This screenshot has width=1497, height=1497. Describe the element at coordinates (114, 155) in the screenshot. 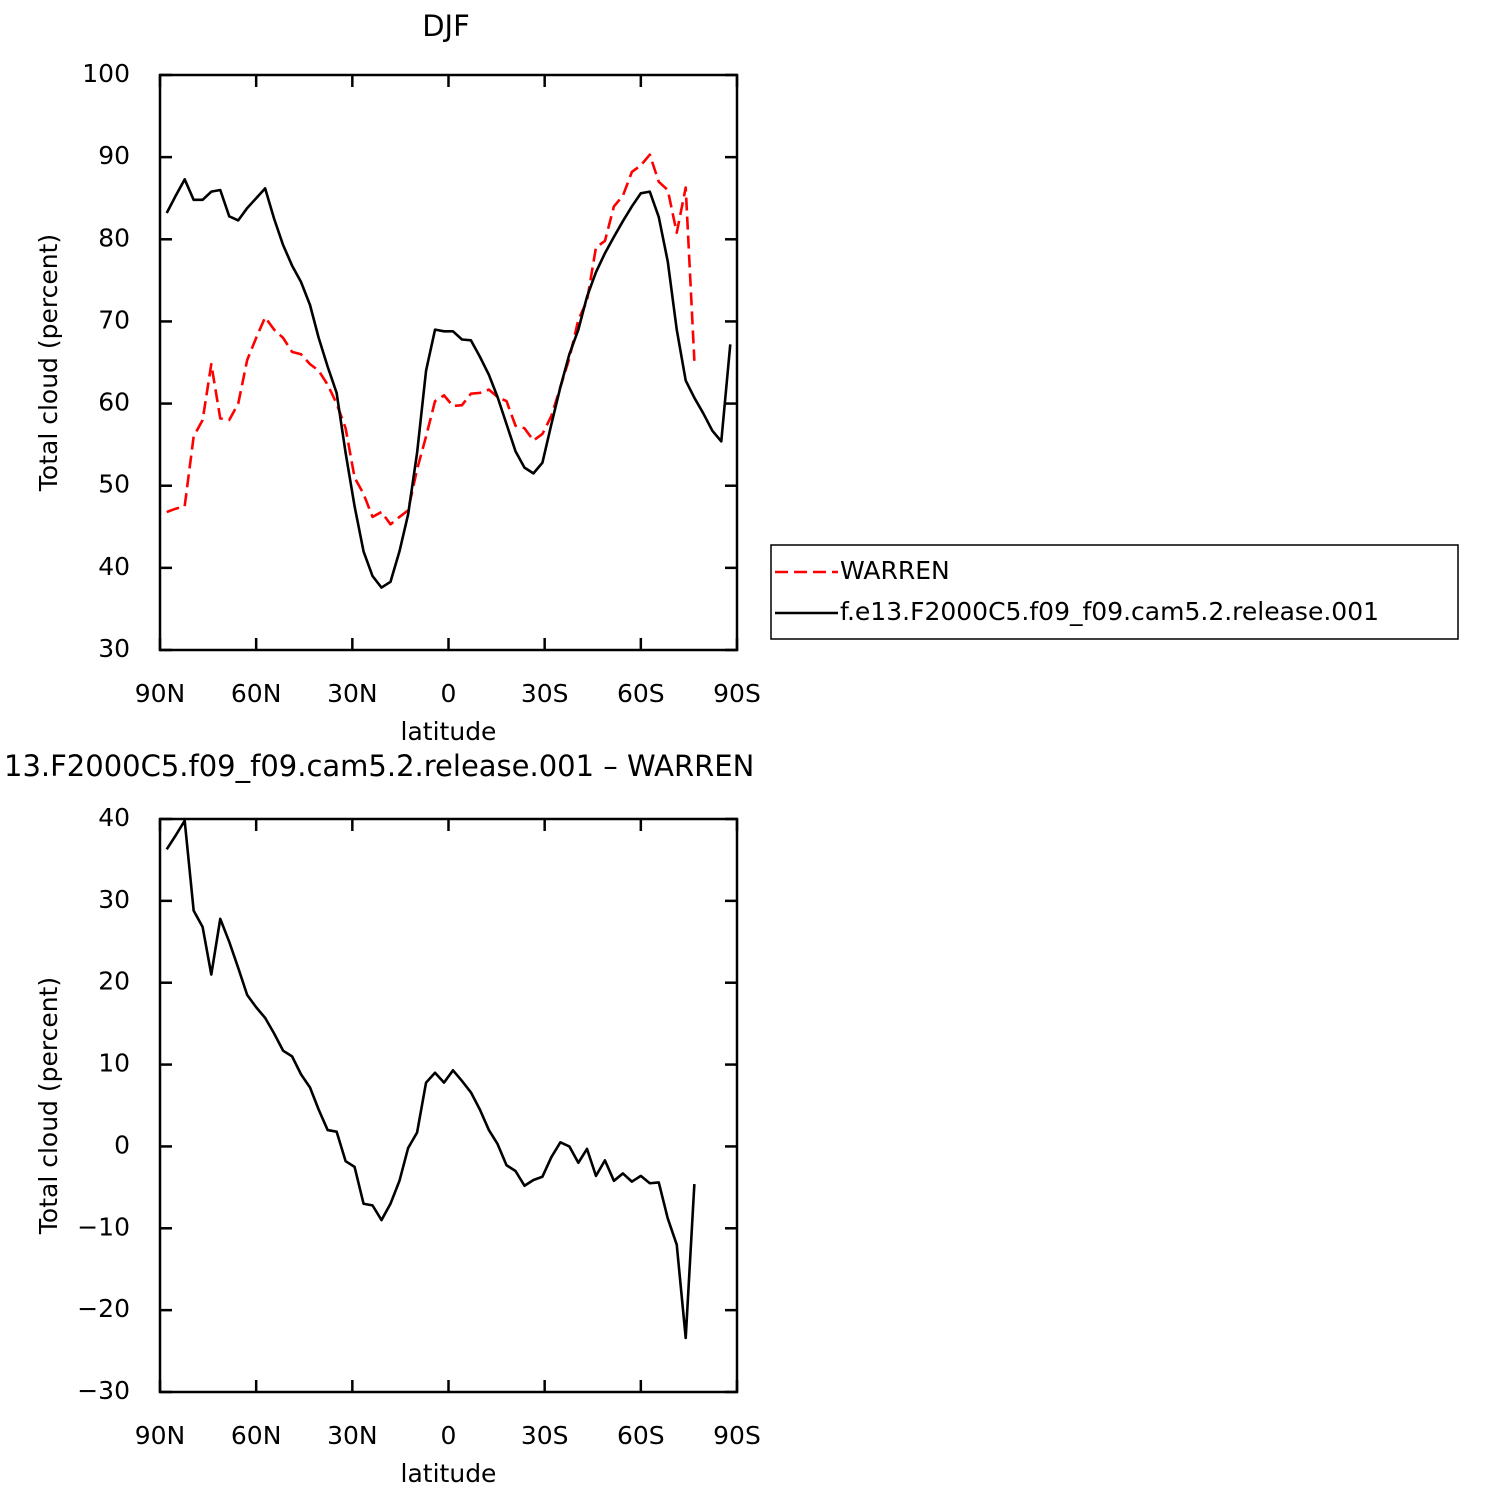

I see `y-tick-label: 90` at that location.